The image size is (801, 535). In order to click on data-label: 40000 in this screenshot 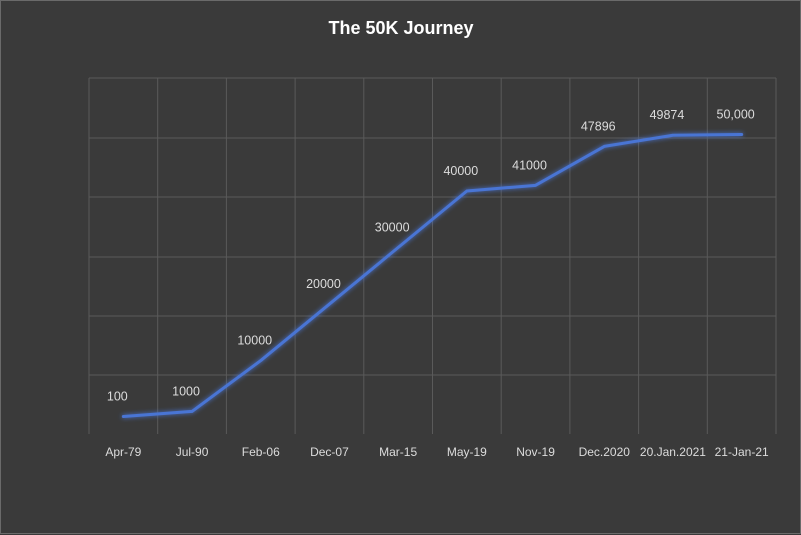, I will do `click(460, 171)`.